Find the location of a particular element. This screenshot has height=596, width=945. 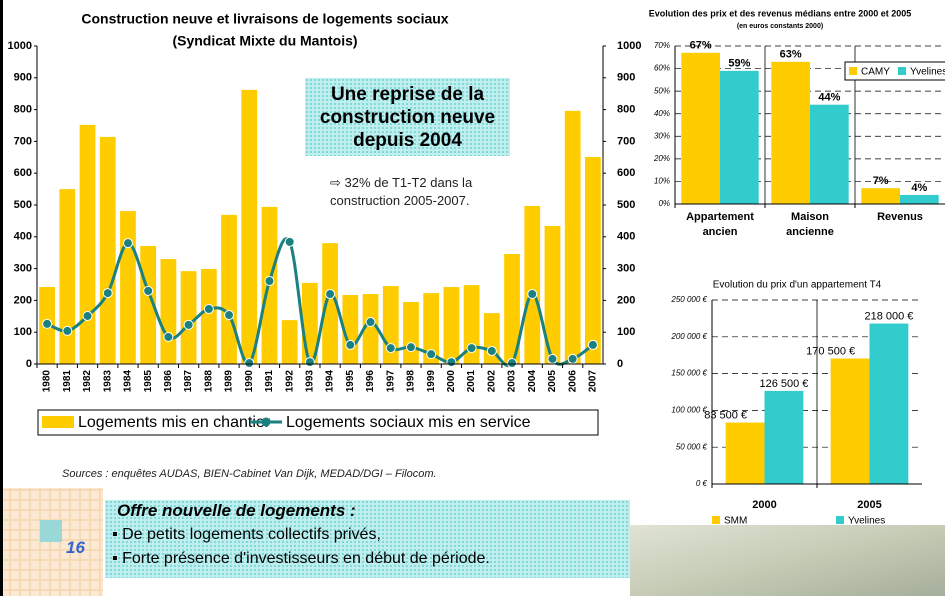

x-tick-label: 2003 is located at coordinates (512, 381).